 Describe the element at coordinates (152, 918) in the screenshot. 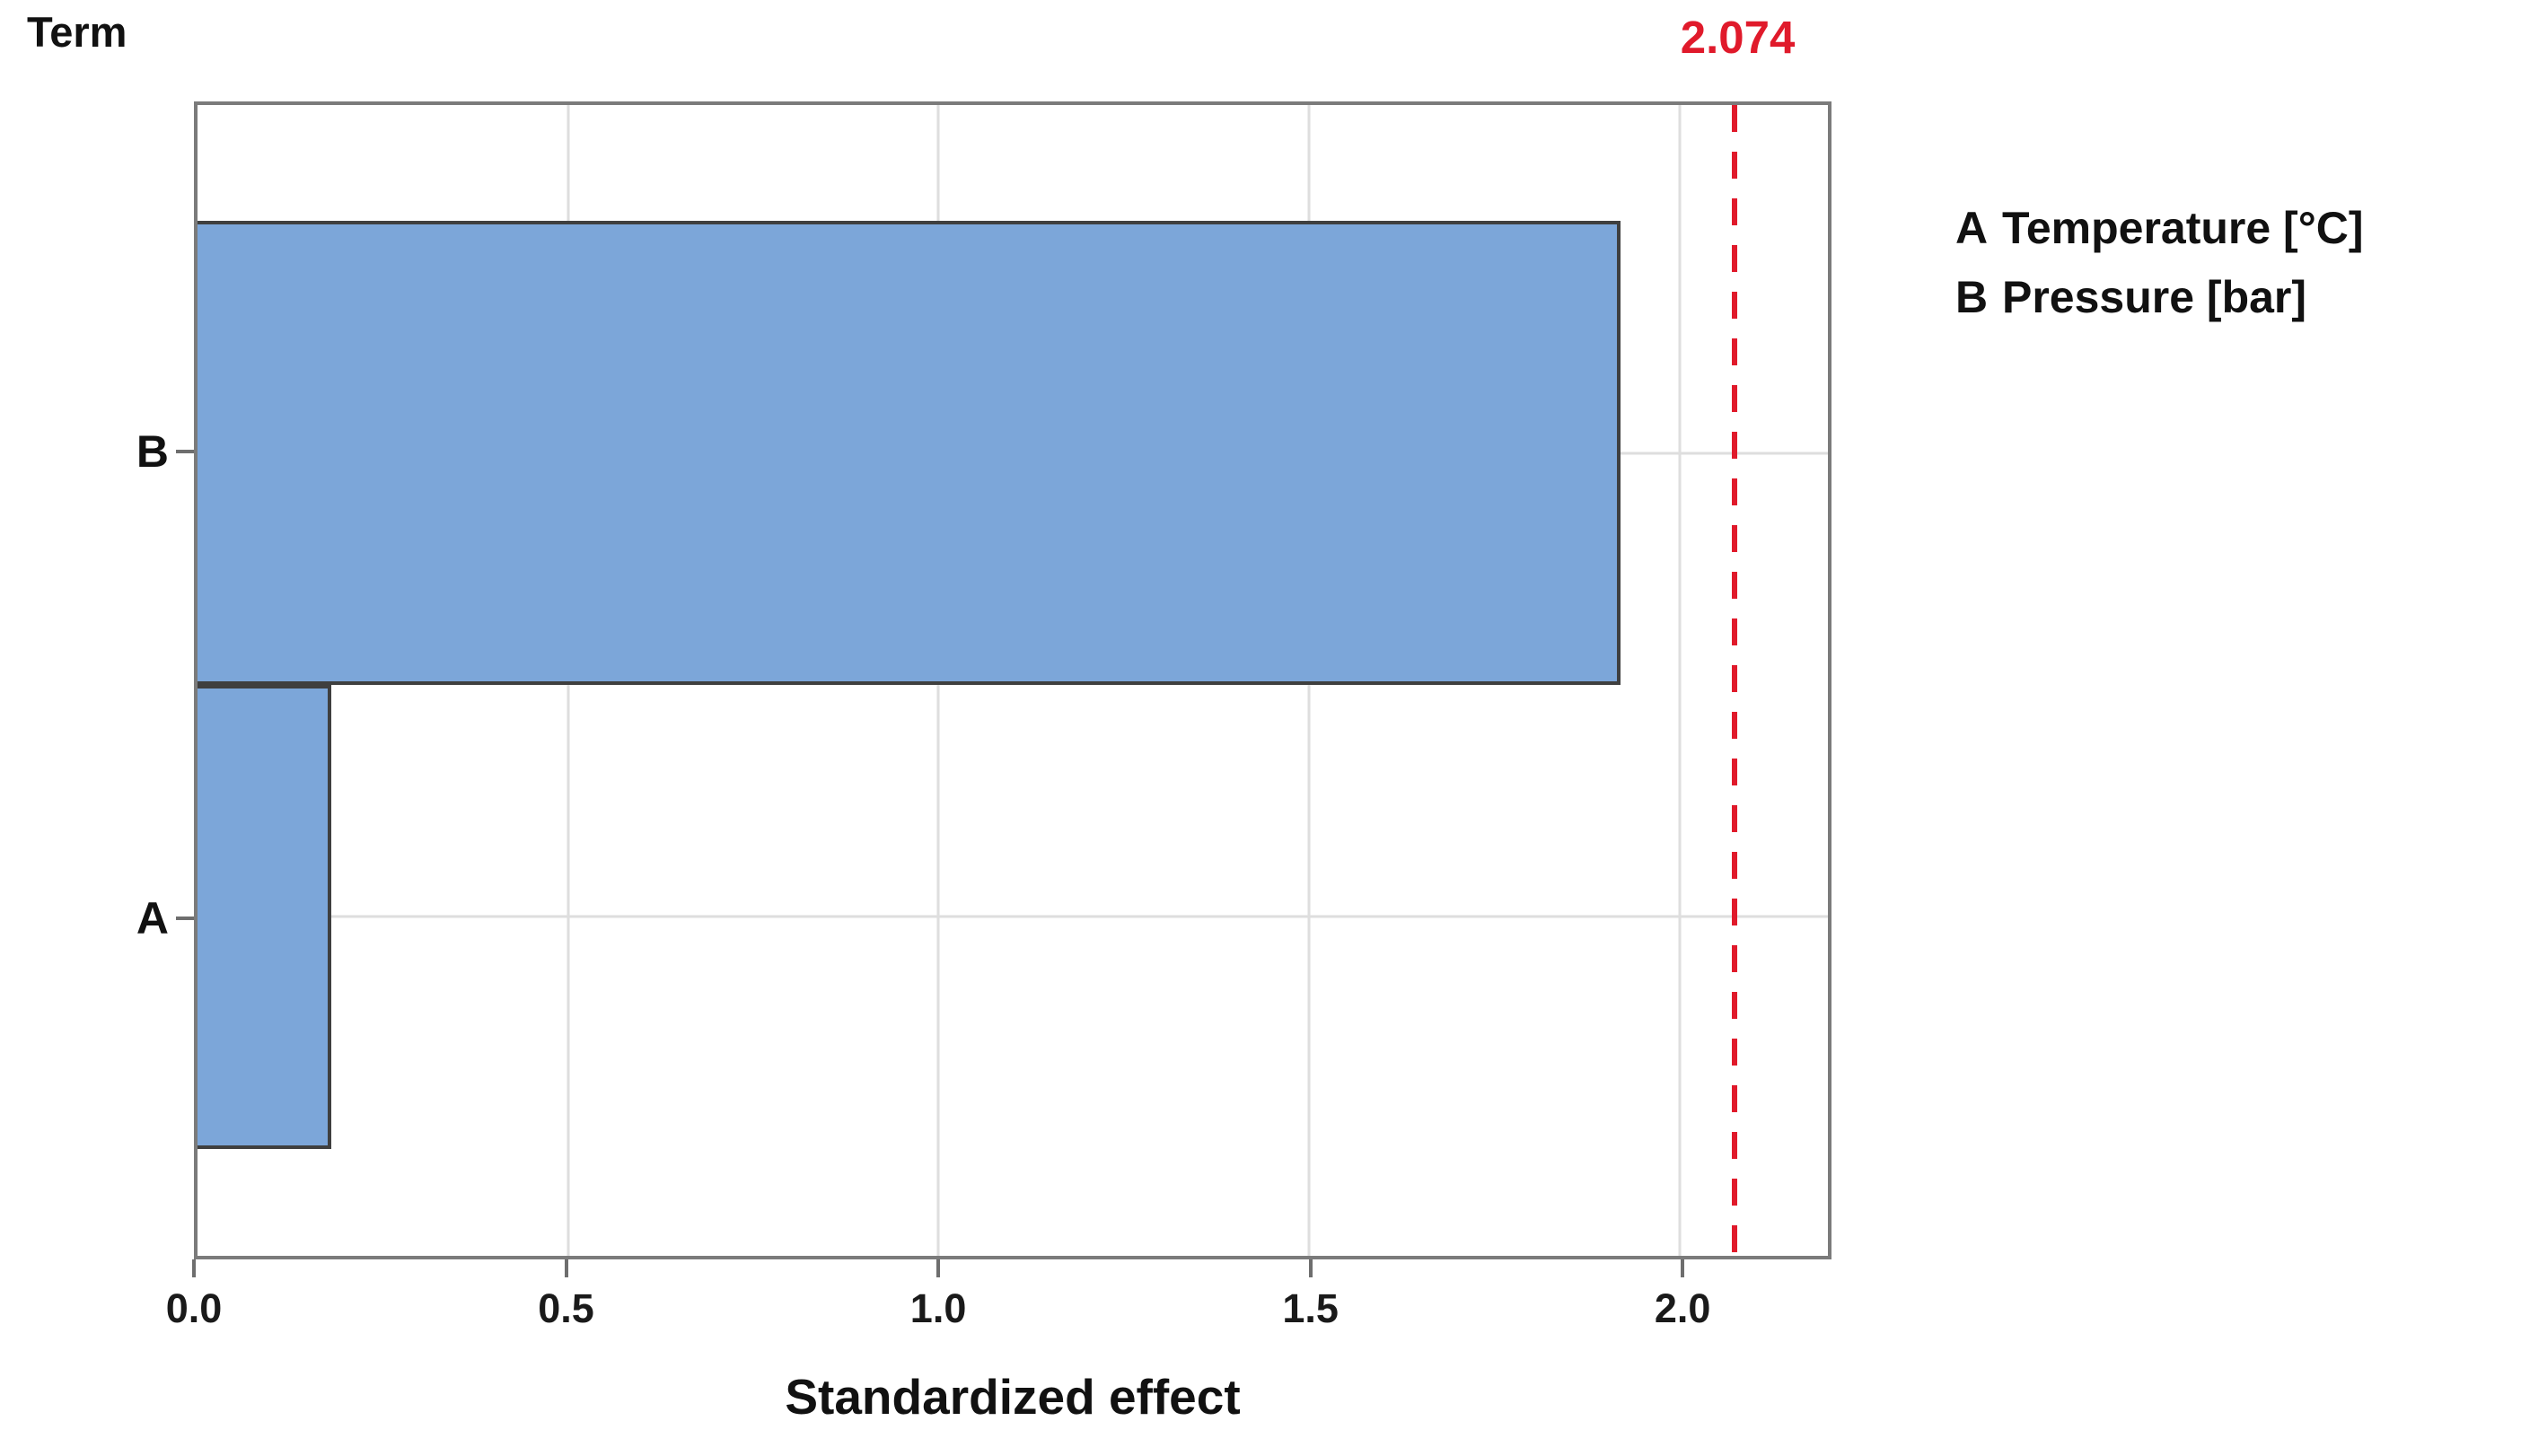

I see `category-label-a: A` at that location.